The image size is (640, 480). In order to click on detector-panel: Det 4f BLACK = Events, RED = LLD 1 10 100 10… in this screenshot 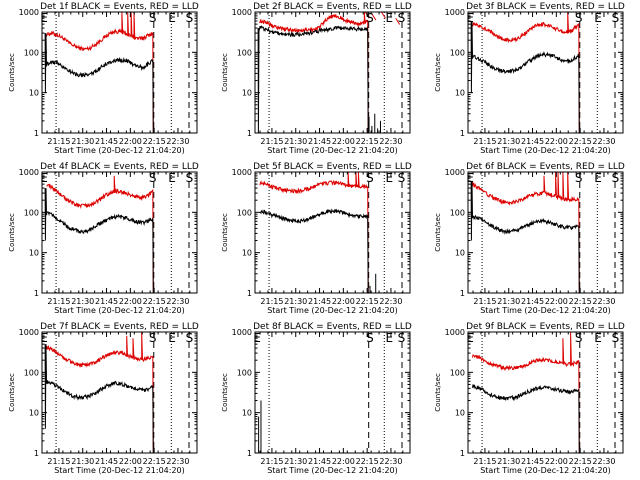, I will do `click(103, 238)`.